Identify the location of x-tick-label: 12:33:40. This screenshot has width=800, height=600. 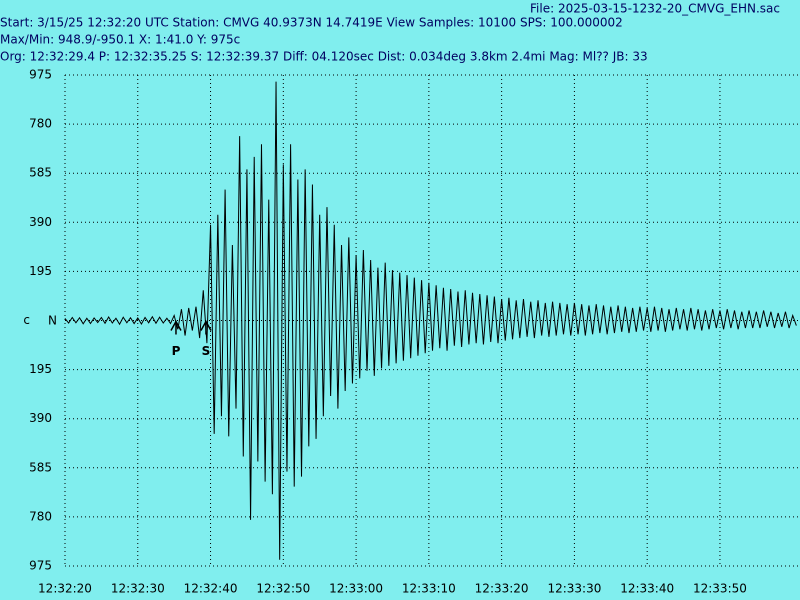
(647, 589).